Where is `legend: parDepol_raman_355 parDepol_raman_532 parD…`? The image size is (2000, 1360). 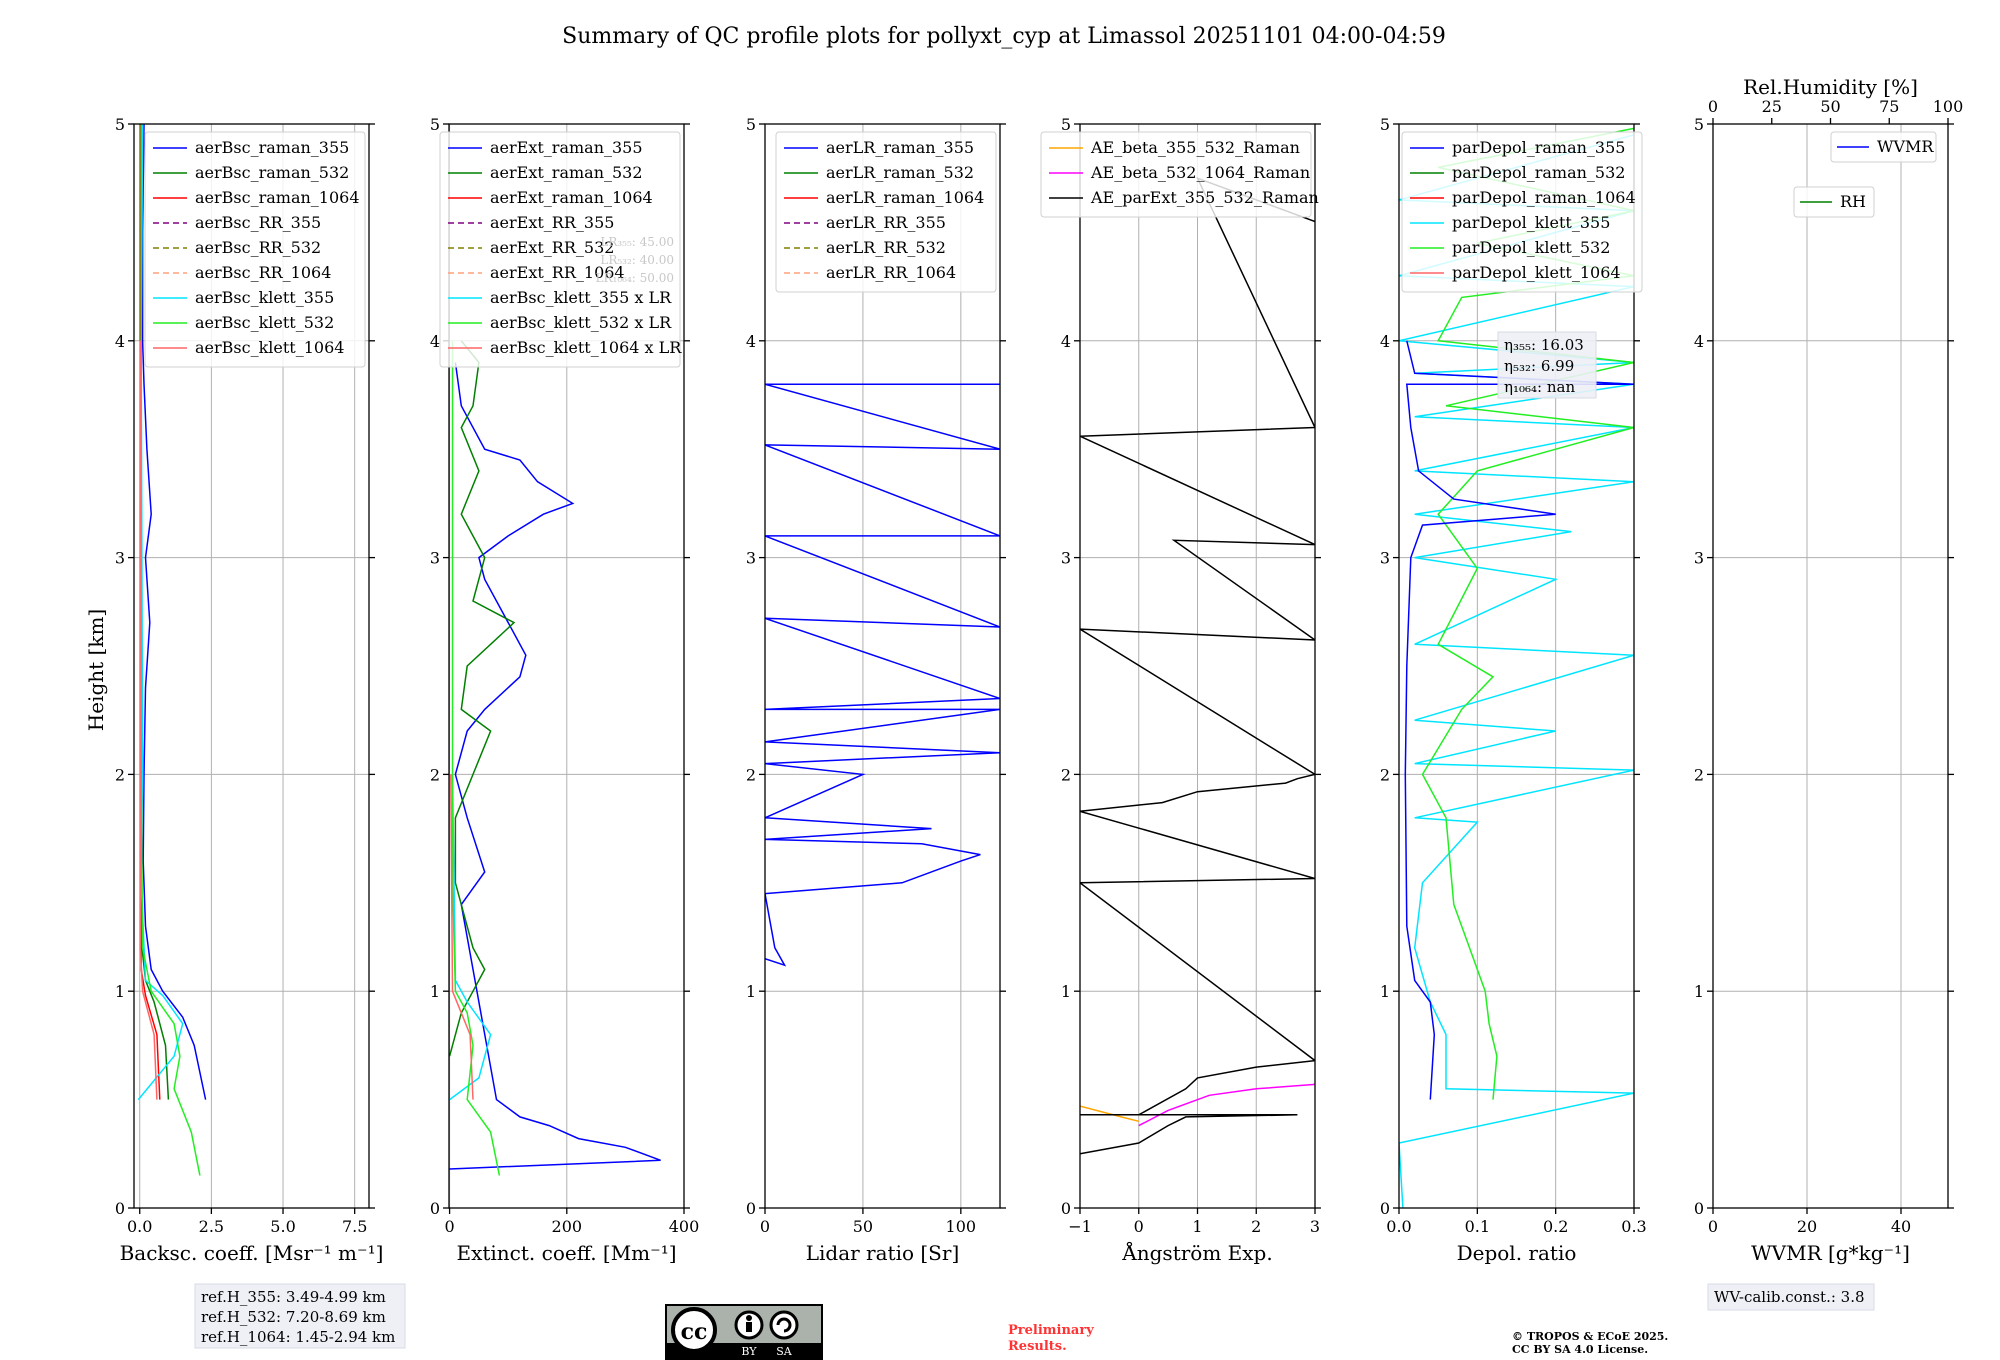
legend: parDepol_raman_355 parDepol_raman_532 parD… is located at coordinates (1522, 212).